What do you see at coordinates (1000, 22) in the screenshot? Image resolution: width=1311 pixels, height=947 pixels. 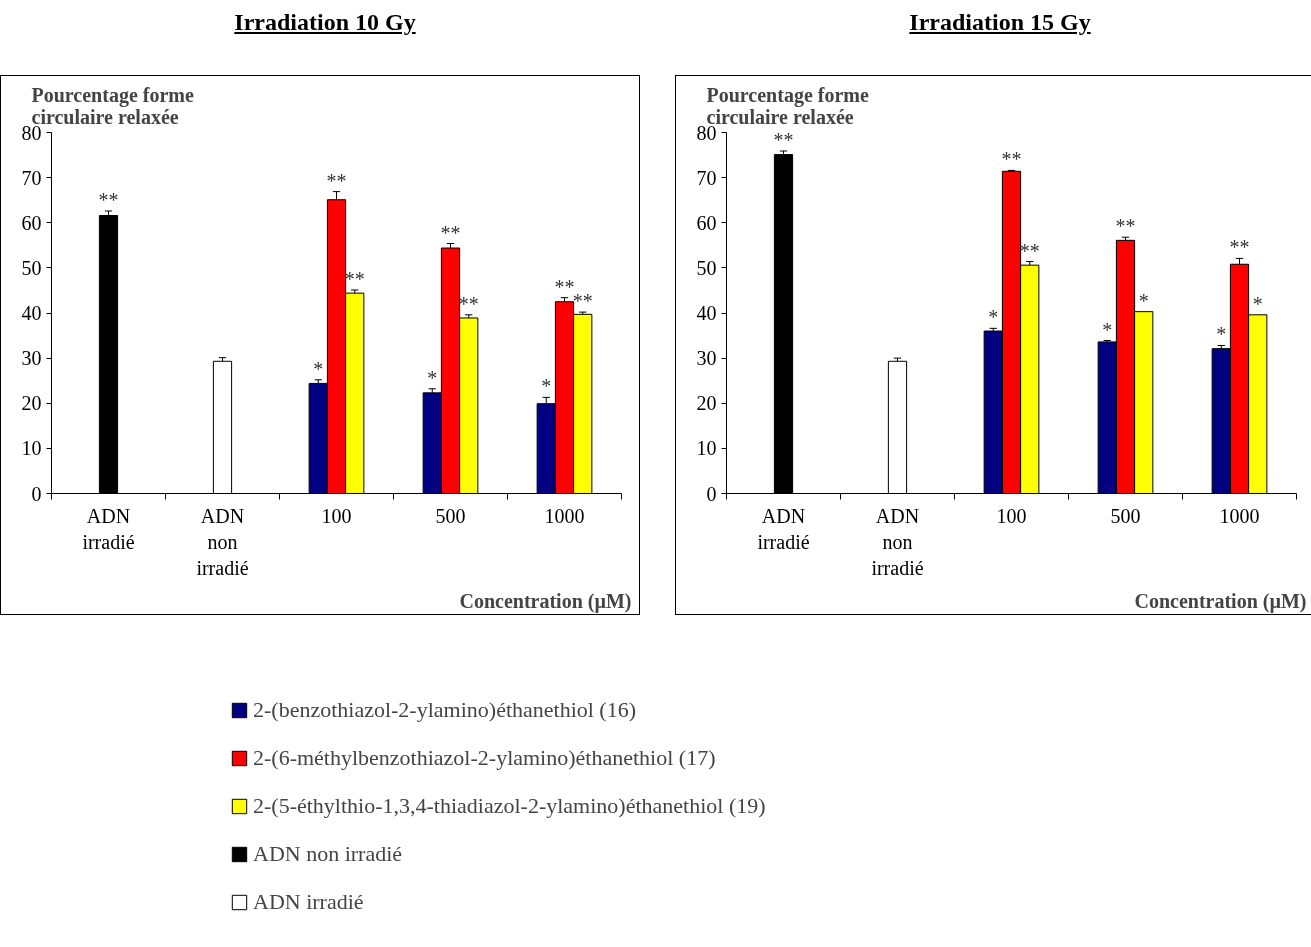 I see `chart-title: Irradiation 15 Gy` at bounding box center [1000, 22].